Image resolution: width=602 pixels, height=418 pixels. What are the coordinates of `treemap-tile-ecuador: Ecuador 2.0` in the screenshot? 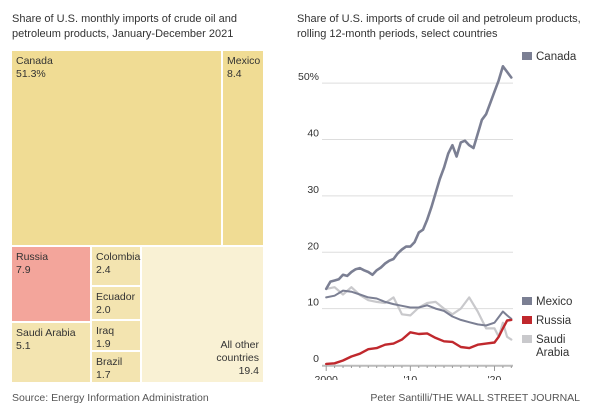 It's located at (116, 303).